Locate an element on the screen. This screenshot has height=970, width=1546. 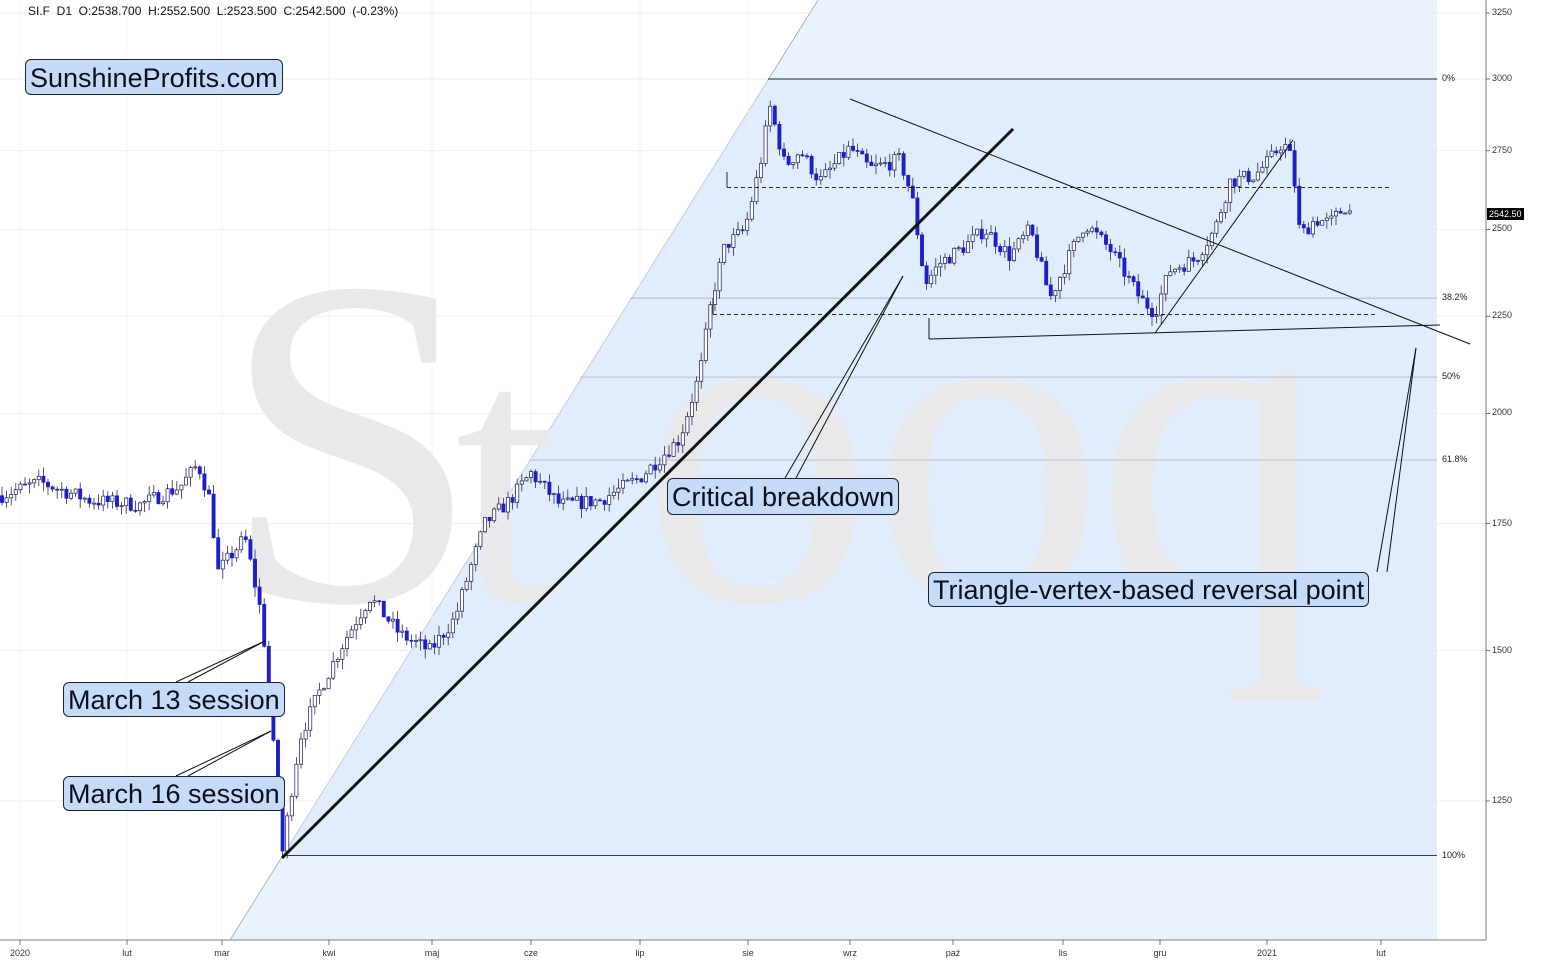
x-tick-label: 2021 is located at coordinates (1267, 953).